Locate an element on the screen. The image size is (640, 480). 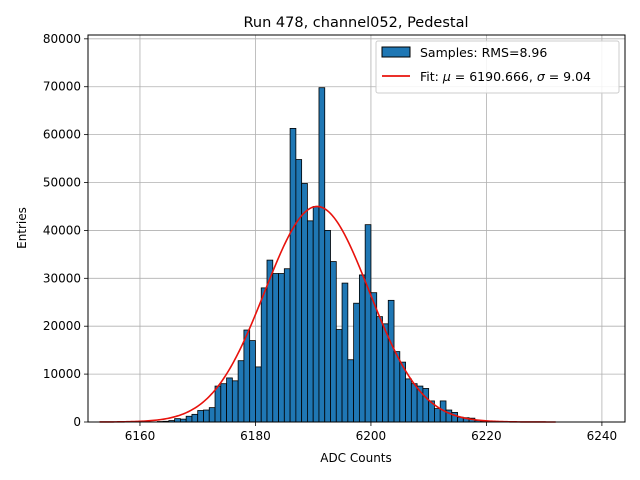
legend-box is located at coordinates (497, 67).